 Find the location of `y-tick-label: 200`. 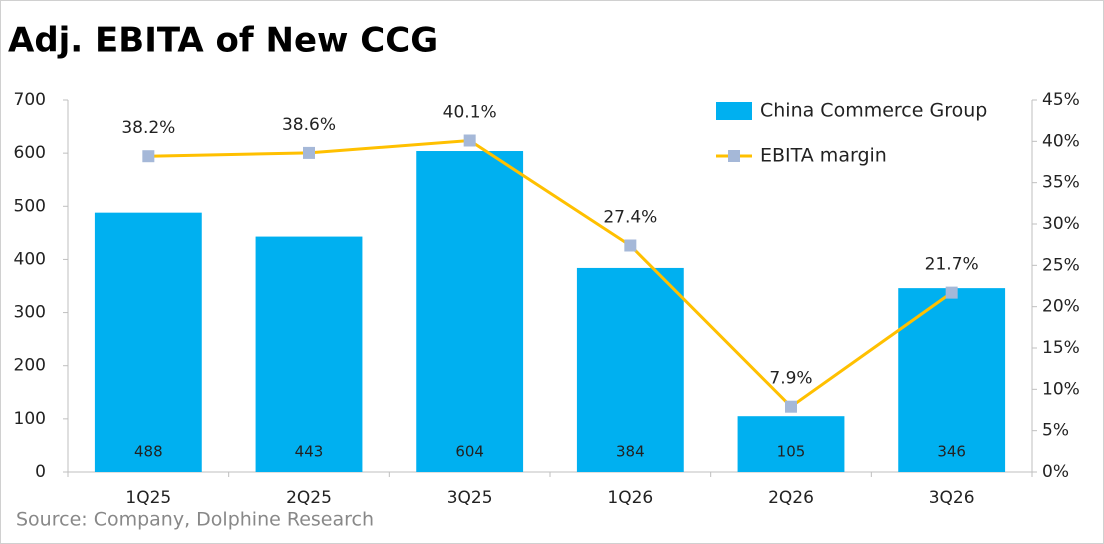

y-tick-label: 200 is located at coordinates (30, 366).